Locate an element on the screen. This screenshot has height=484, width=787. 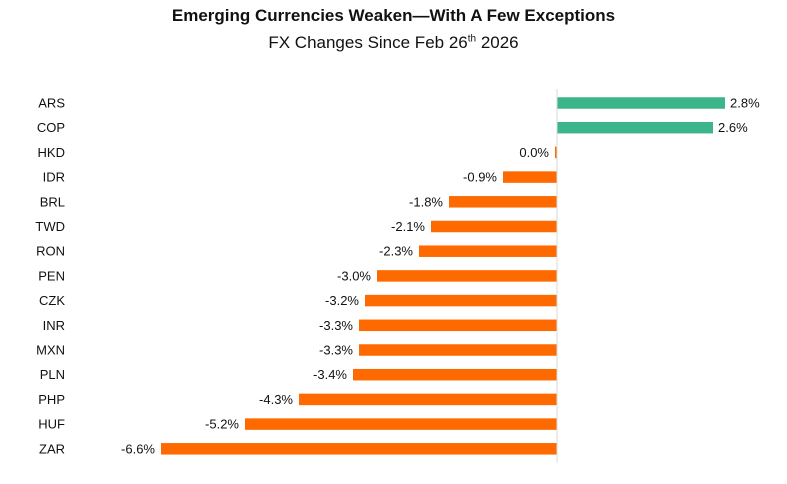
bar-ars is located at coordinates (641, 103).